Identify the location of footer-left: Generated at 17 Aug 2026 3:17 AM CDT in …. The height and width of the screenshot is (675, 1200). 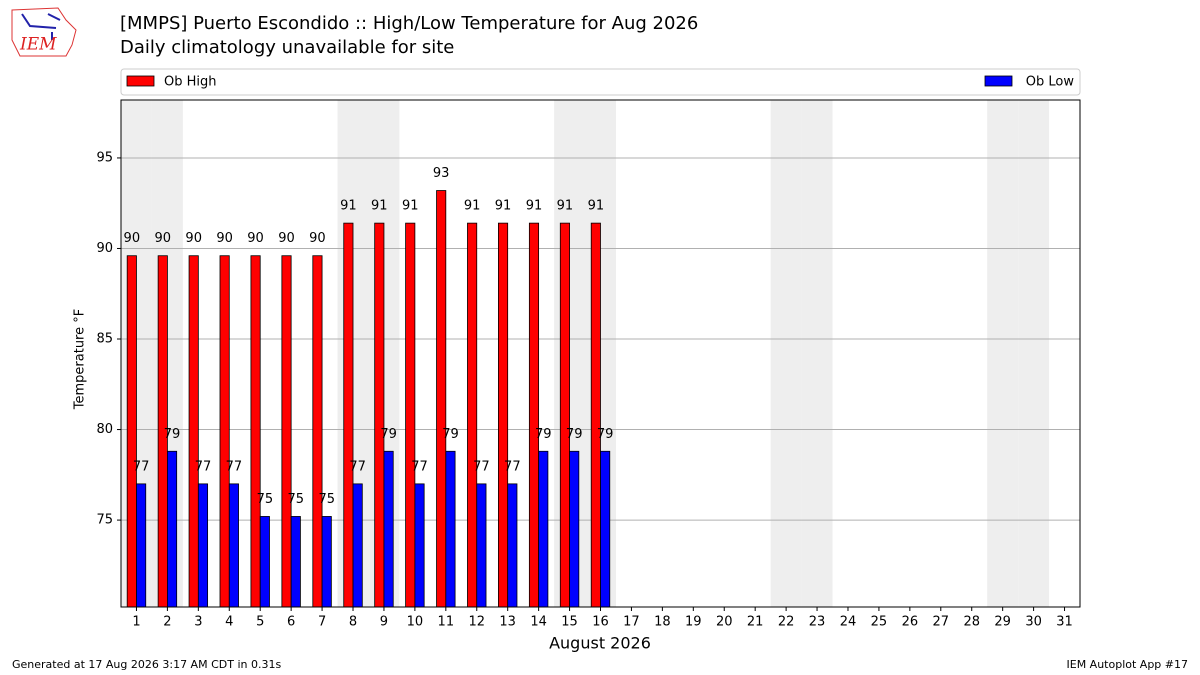
(146, 664).